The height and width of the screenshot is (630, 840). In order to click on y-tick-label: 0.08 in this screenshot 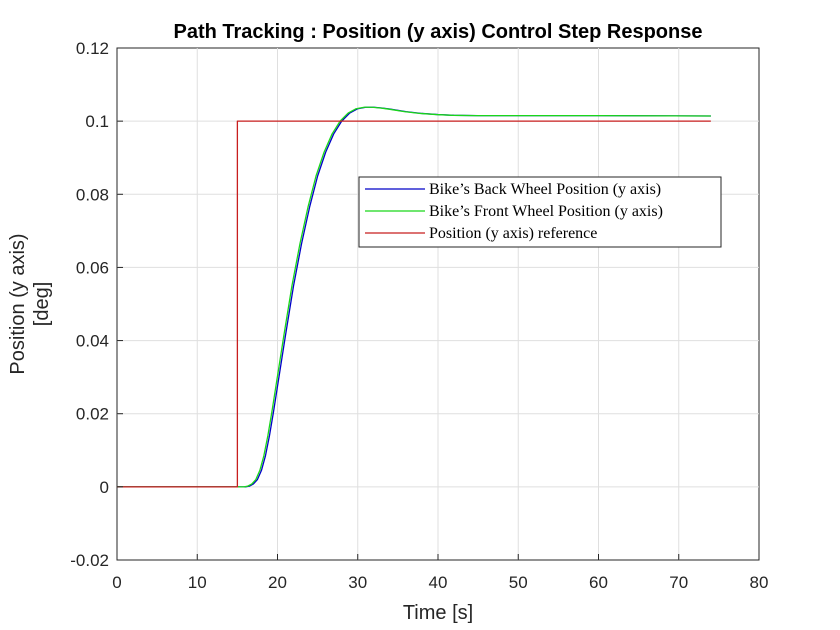, I will do `click(92, 194)`.